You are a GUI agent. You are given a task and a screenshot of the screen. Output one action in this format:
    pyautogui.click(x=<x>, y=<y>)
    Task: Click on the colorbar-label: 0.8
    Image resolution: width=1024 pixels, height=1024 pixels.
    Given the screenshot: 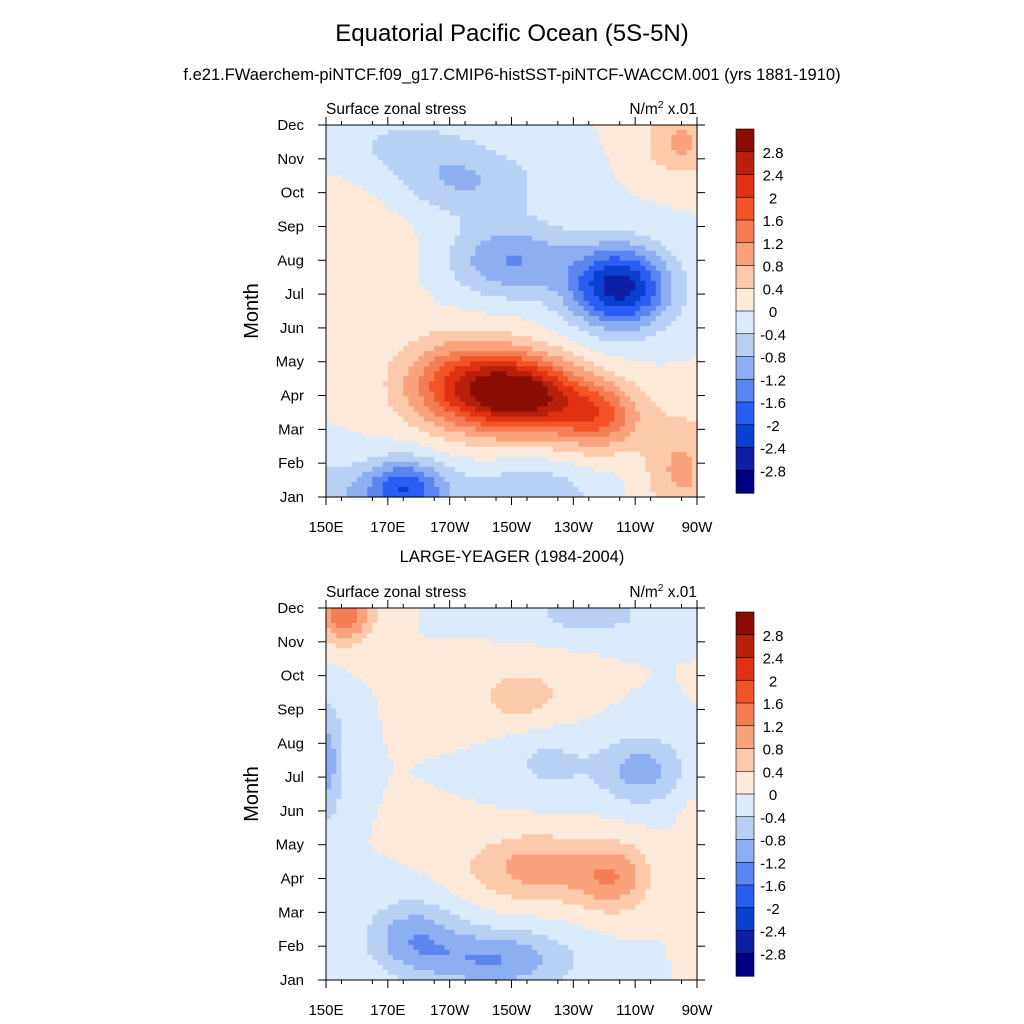 What is the action you would take?
    pyautogui.click(x=773, y=267)
    